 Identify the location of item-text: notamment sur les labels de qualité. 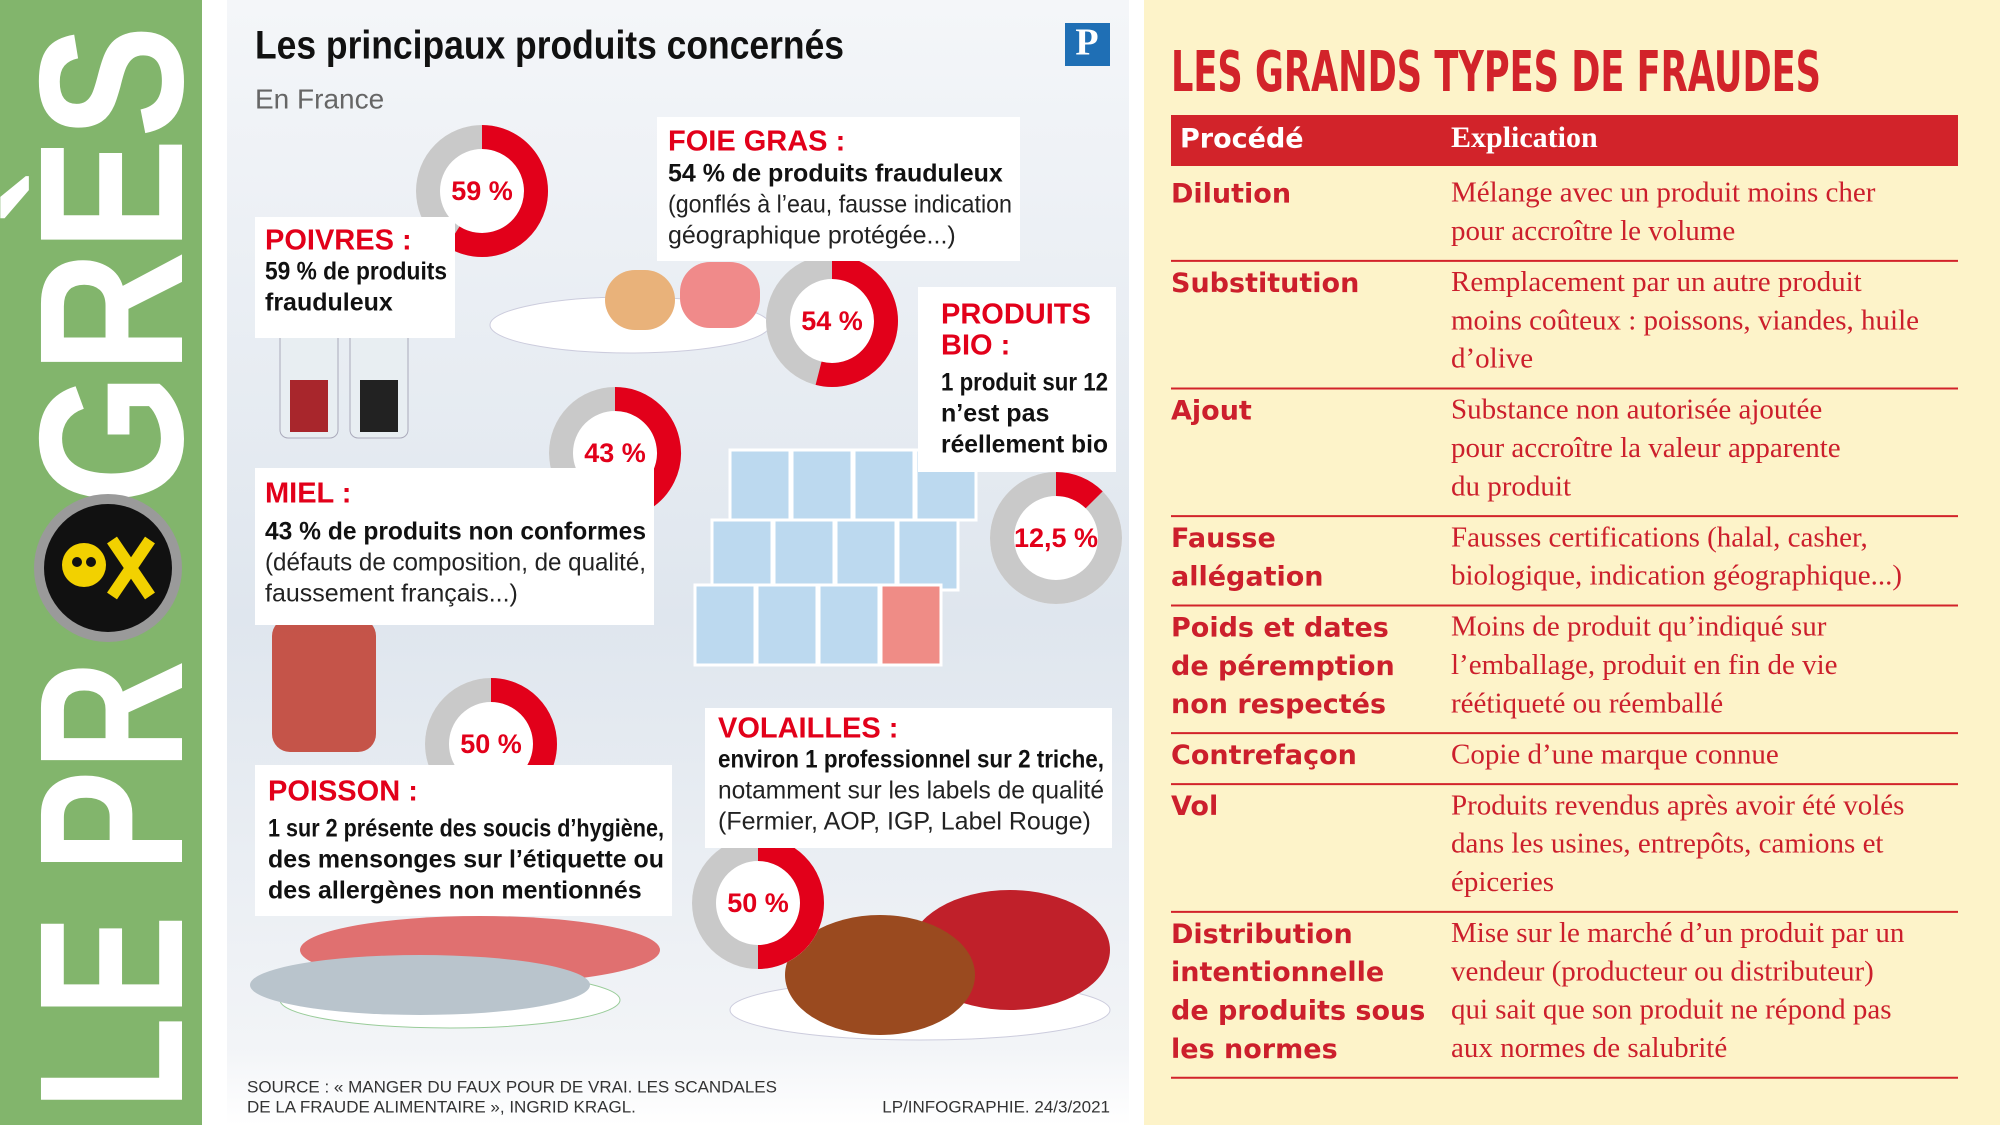
(911, 791).